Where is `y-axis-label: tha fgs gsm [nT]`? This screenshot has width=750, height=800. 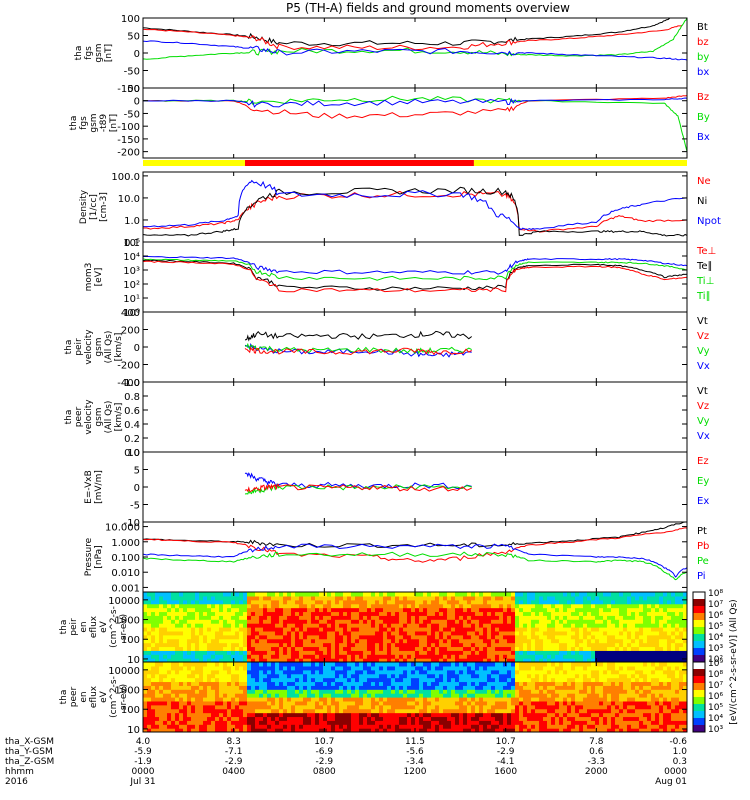
y-axis-label: tha fgs gsm [nT] is located at coordinates (94, 52).